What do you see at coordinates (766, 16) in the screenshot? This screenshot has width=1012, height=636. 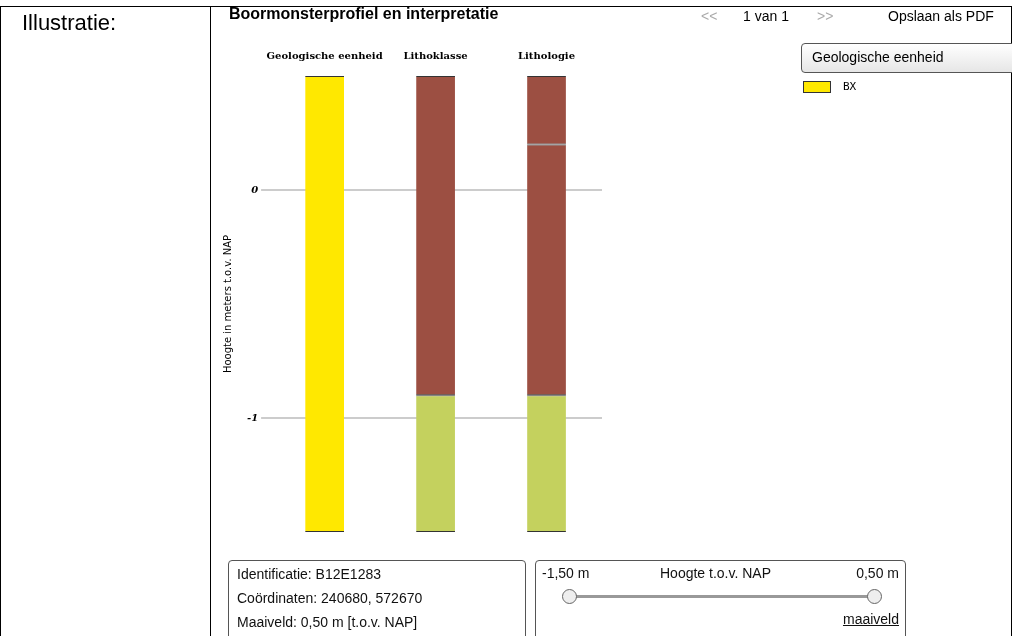 I see `text: 1 van 1` at bounding box center [766, 16].